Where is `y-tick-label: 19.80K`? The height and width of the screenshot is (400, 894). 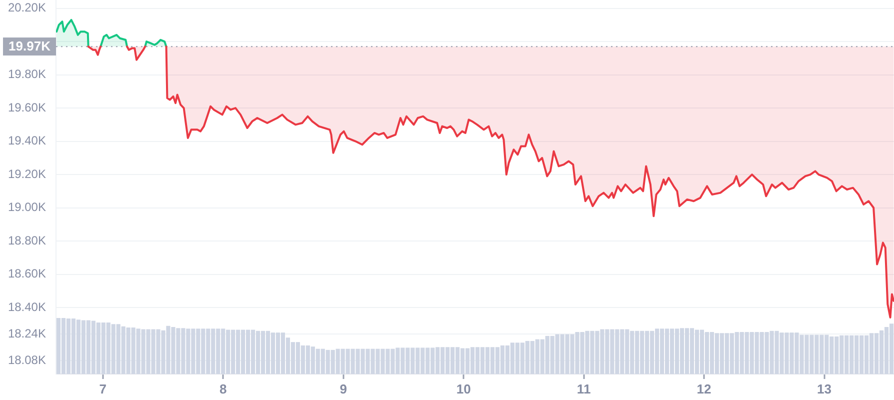
y-tick-label: 19.80K is located at coordinates (27, 74).